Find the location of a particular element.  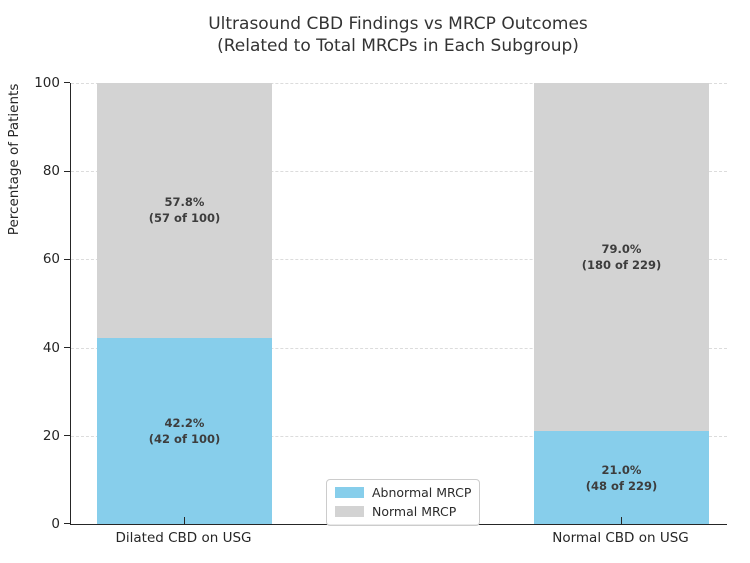

y-tick-label: 20 is located at coordinates (51, 435).